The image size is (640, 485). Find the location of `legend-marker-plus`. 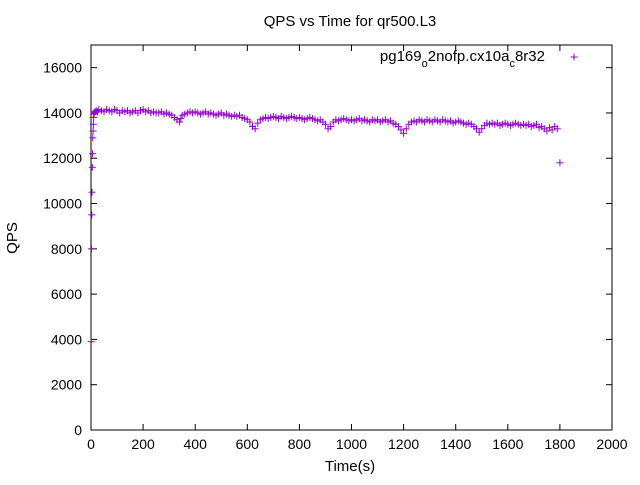

legend-marker-plus is located at coordinates (574, 57).